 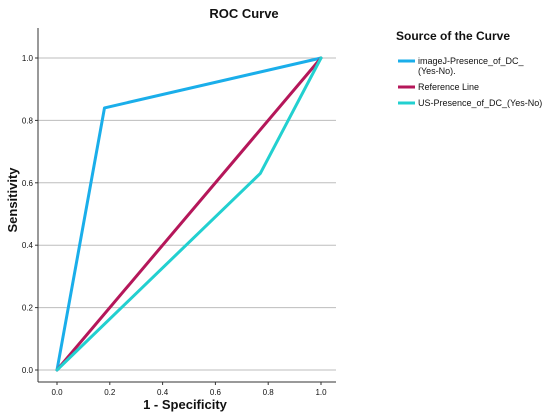 What do you see at coordinates (163, 392) in the screenshot?
I see `x-tick-label-2: 0.4` at bounding box center [163, 392].